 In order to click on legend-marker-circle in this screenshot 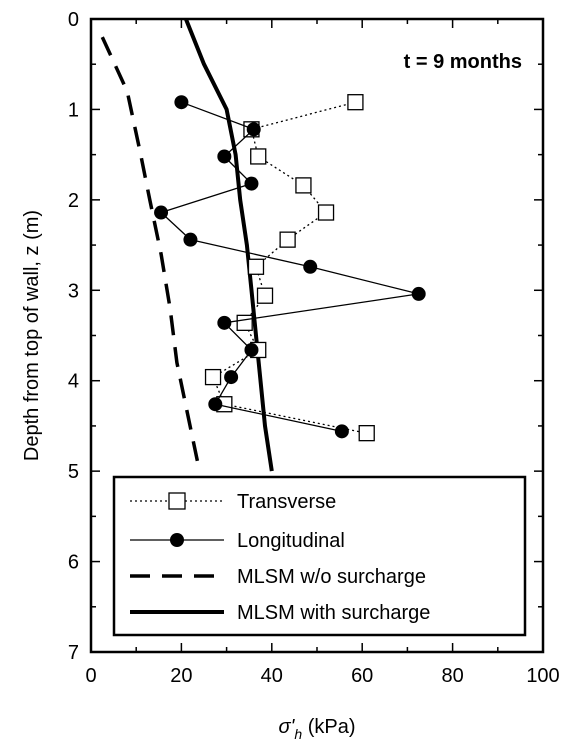, I will do `click(177, 540)`.